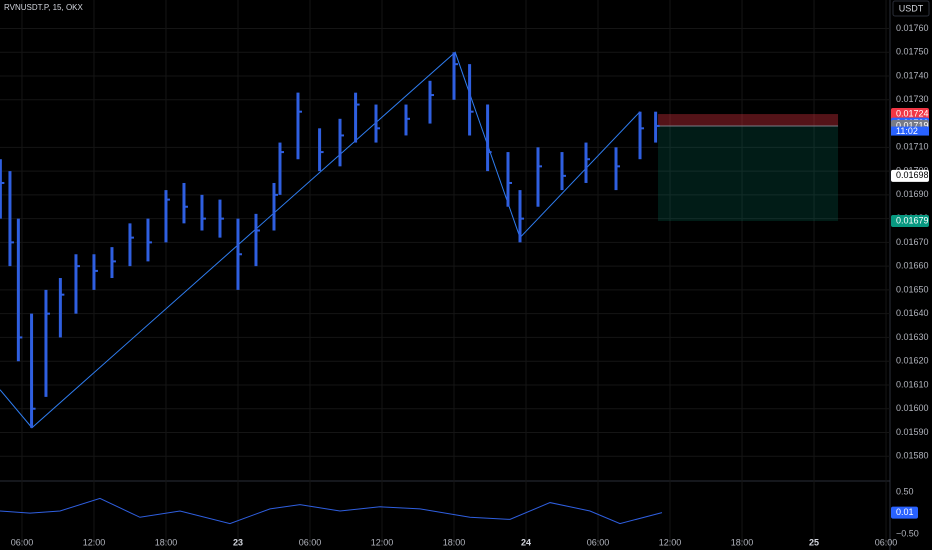  What do you see at coordinates (748, 120) in the screenshot?
I see `stop-zone` at bounding box center [748, 120].